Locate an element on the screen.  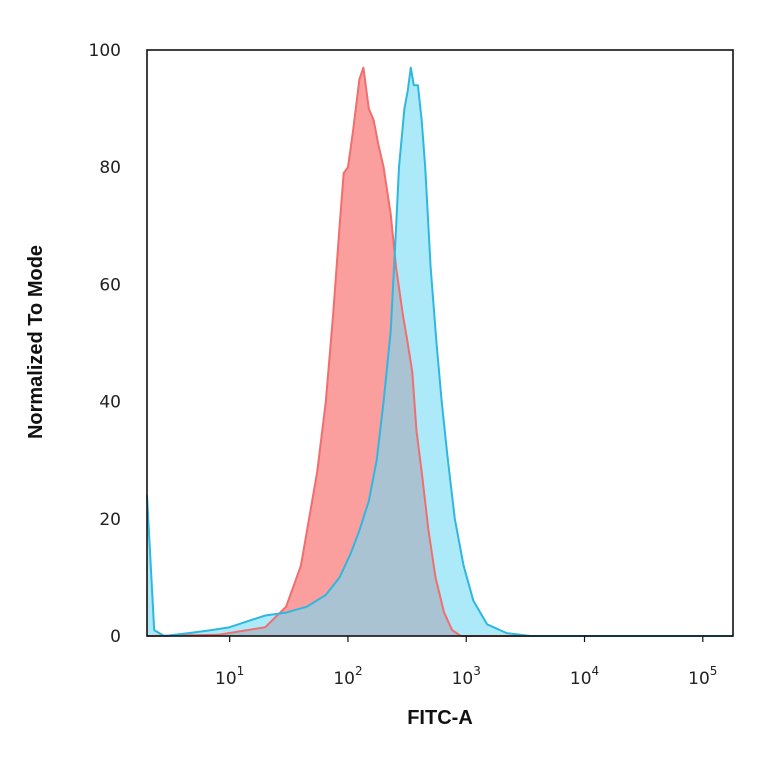
y-tick-label: 0 is located at coordinates (115, 637).